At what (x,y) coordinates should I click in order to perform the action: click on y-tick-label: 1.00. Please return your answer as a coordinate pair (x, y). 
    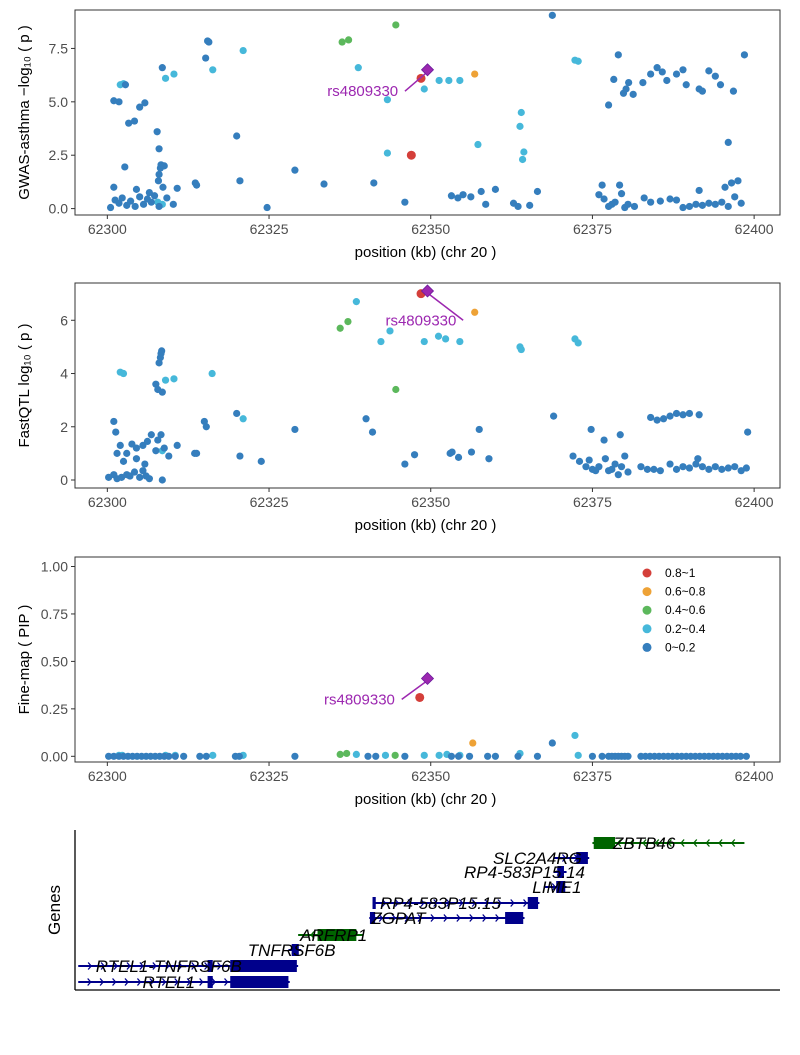
    Looking at the image, I should click on (54, 566).